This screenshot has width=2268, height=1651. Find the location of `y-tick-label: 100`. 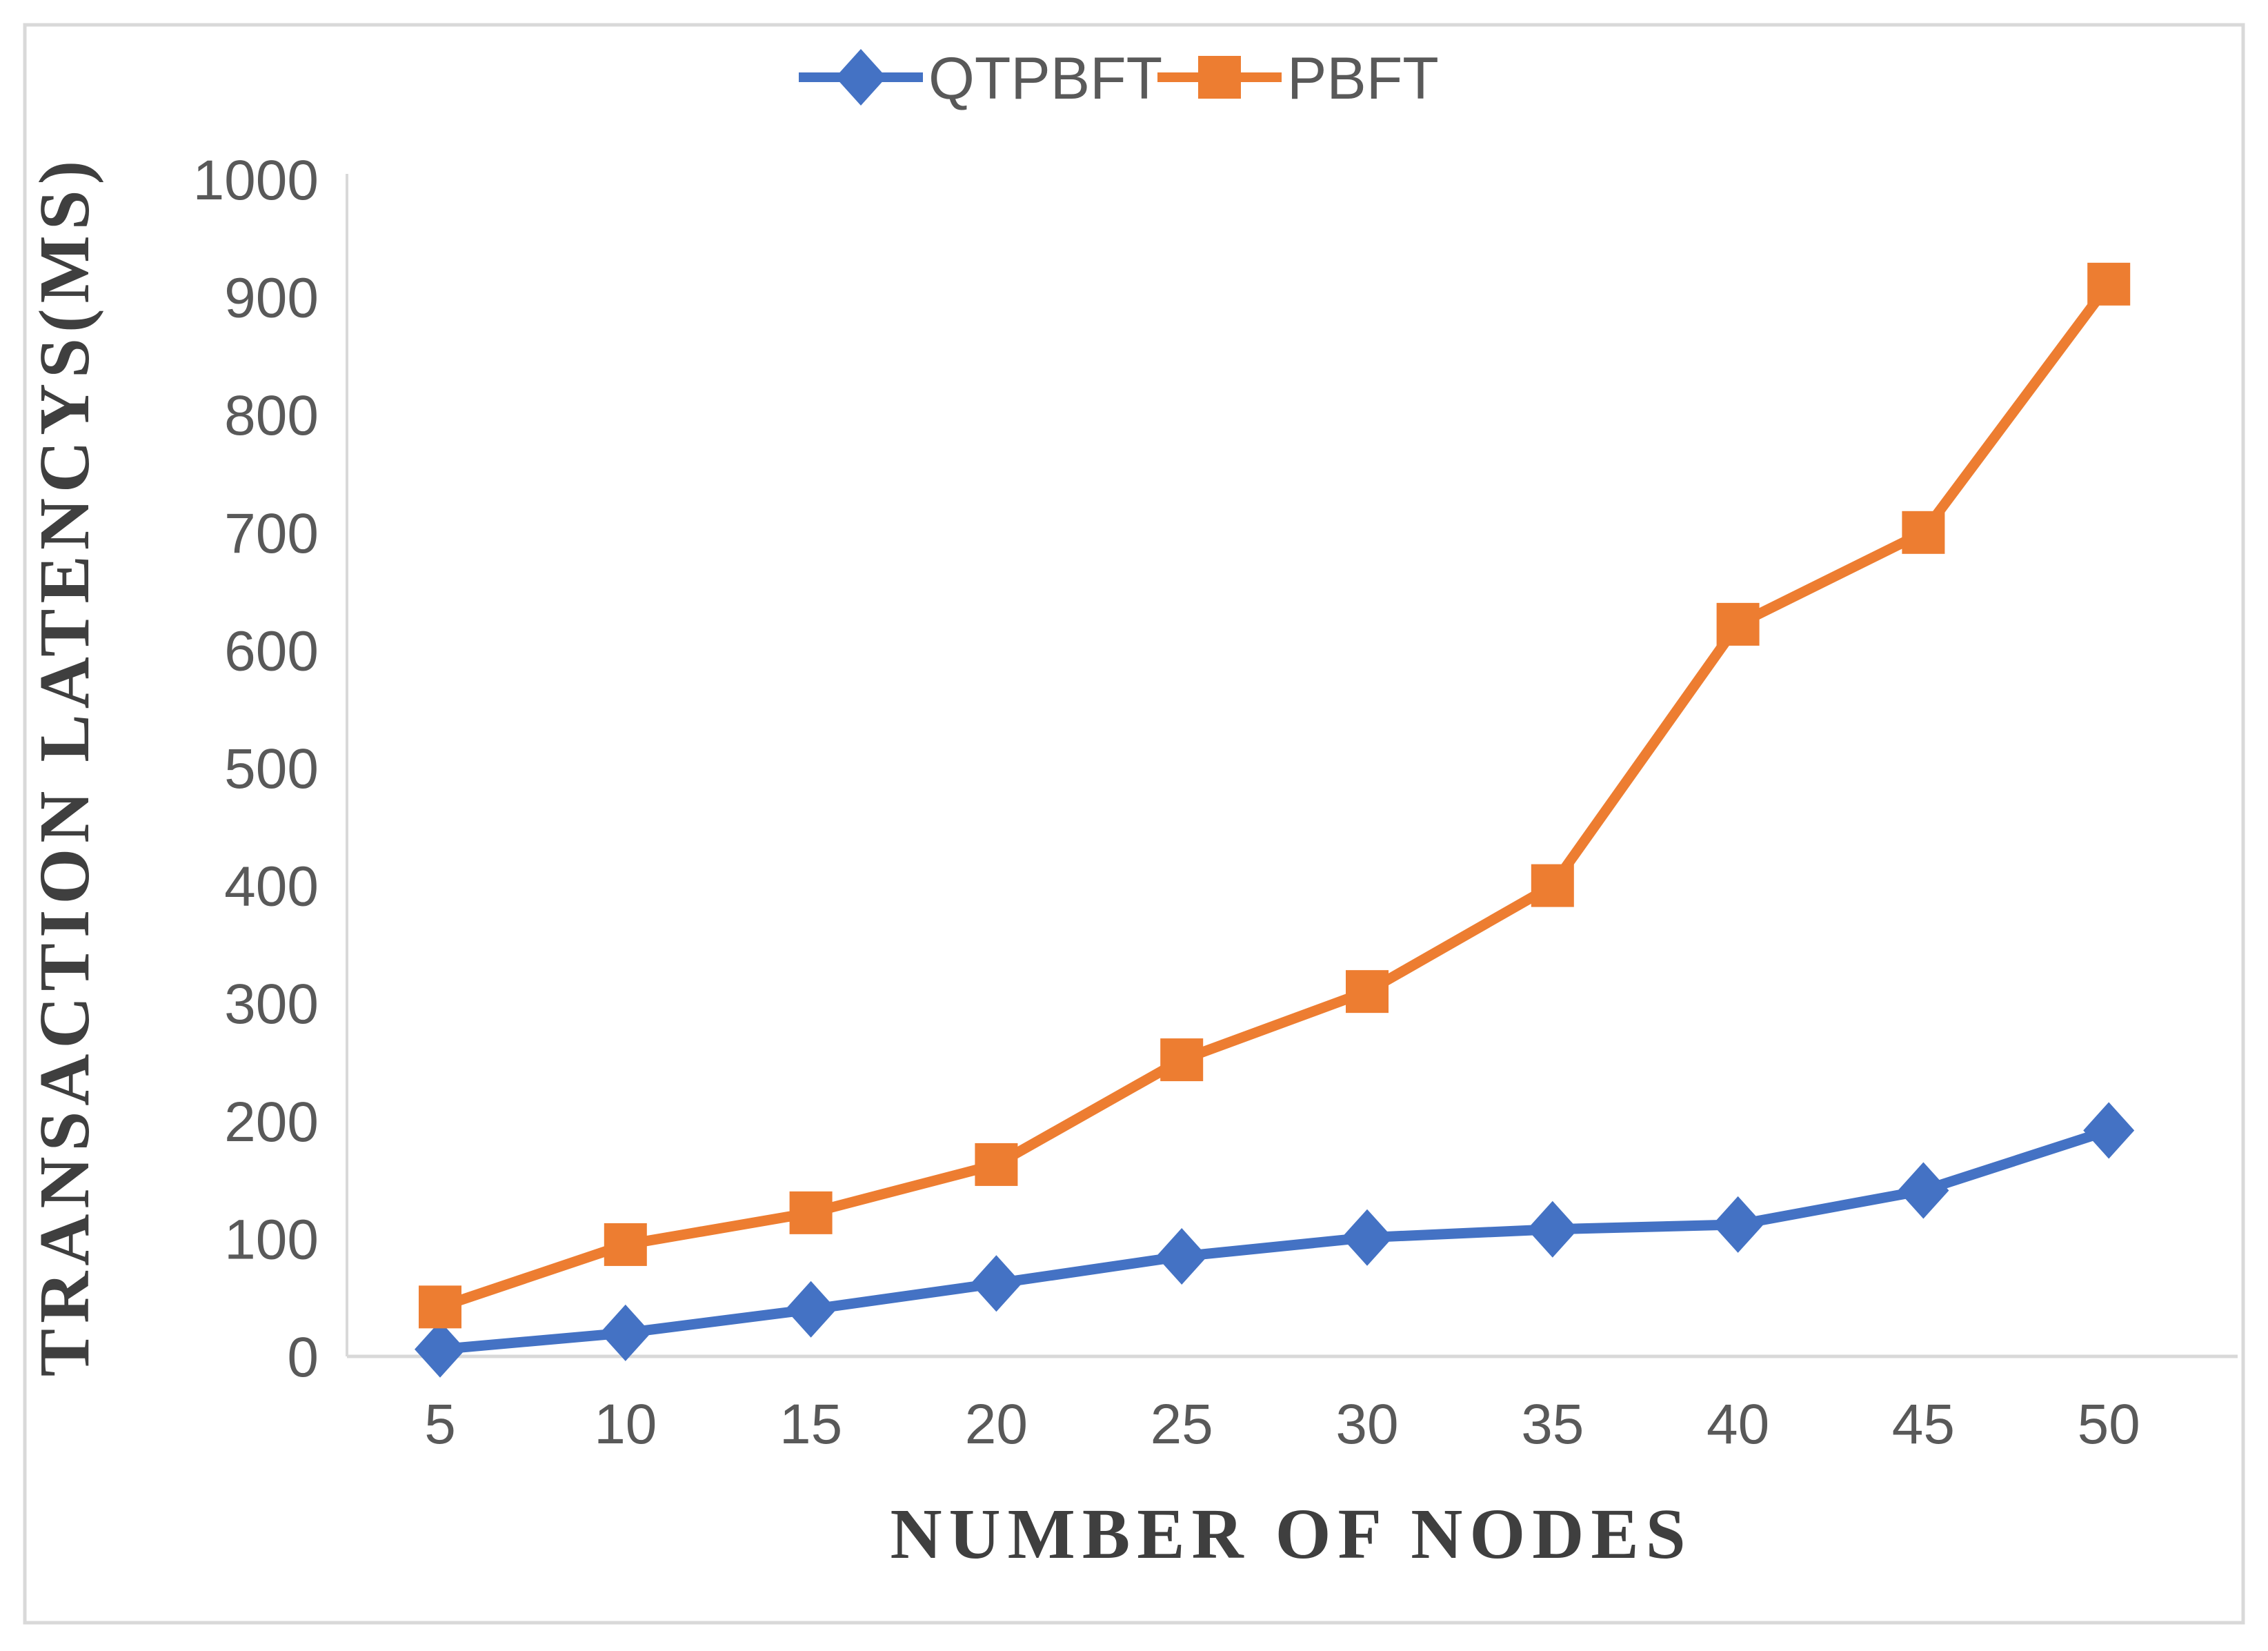

y-tick-label: 100 is located at coordinates (271, 1239).